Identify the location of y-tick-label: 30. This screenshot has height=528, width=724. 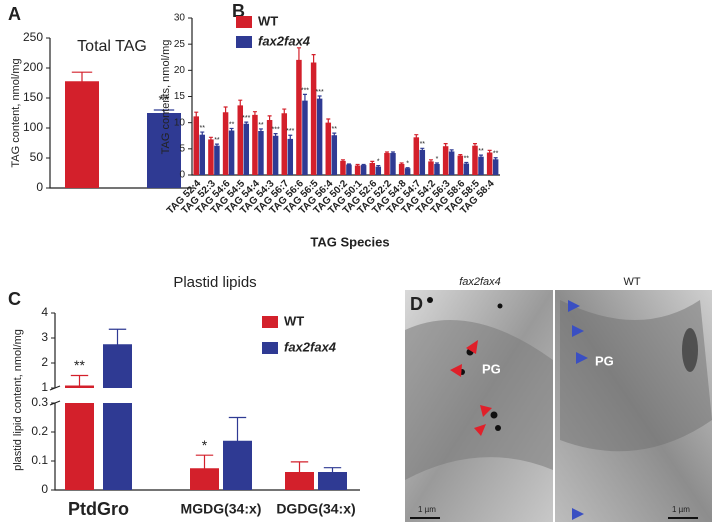
(180, 18).